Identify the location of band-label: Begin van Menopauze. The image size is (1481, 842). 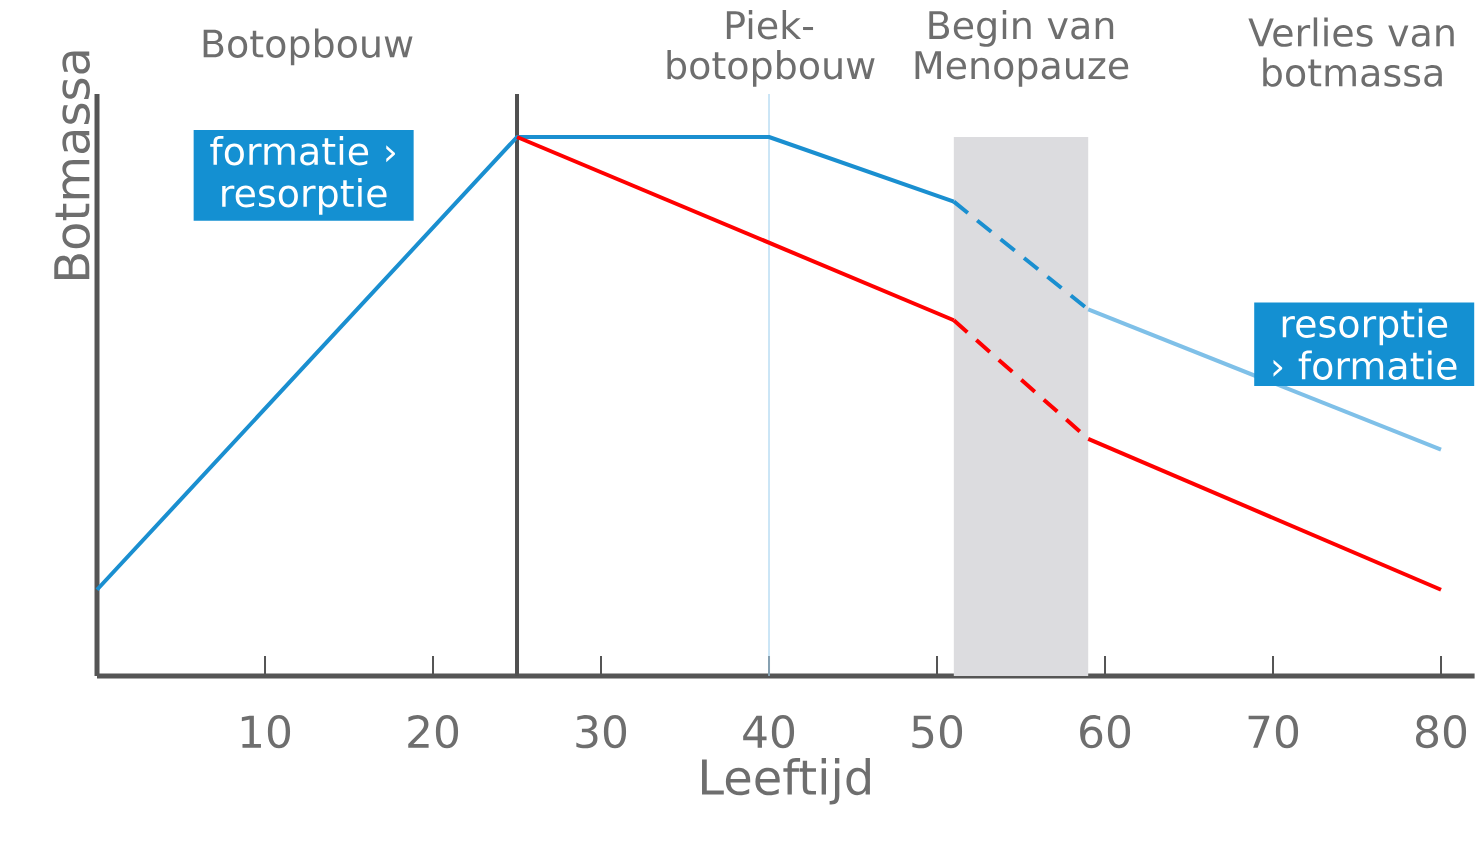
(1022, 48).